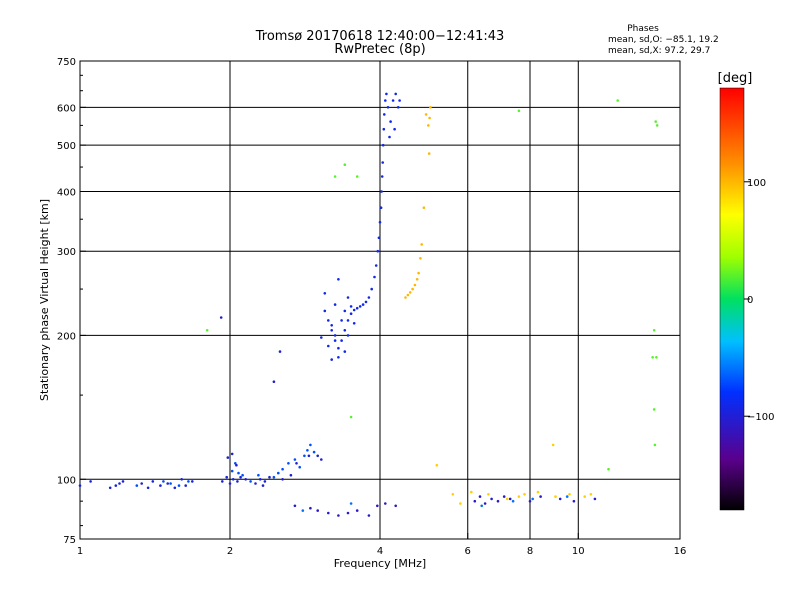 The height and width of the screenshot is (600, 800). I want to click on y-tick-label: 300, so click(66, 252).